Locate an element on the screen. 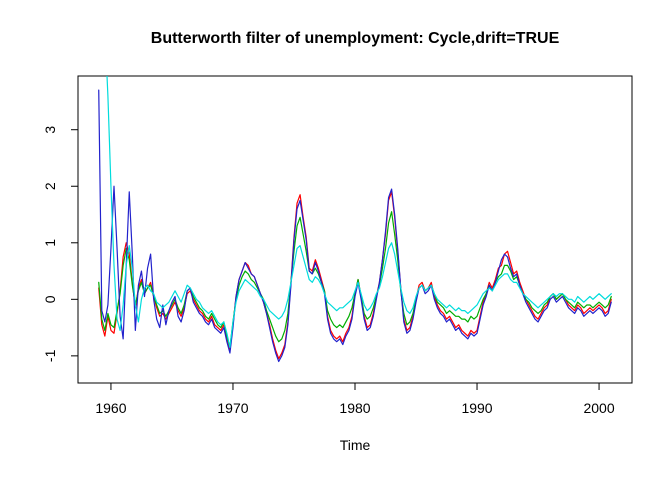 Image resolution: width=672 pixels, height=480 pixels. x-tick-label: 1980 is located at coordinates (354, 408).